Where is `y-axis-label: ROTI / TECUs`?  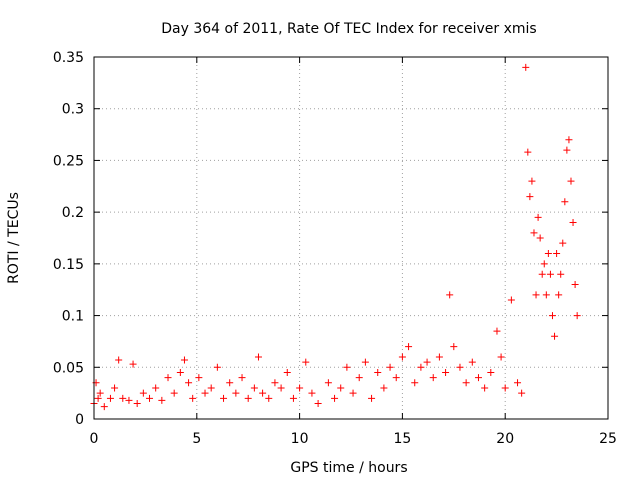
y-axis-label: ROTI / TECUs is located at coordinates (14, 238).